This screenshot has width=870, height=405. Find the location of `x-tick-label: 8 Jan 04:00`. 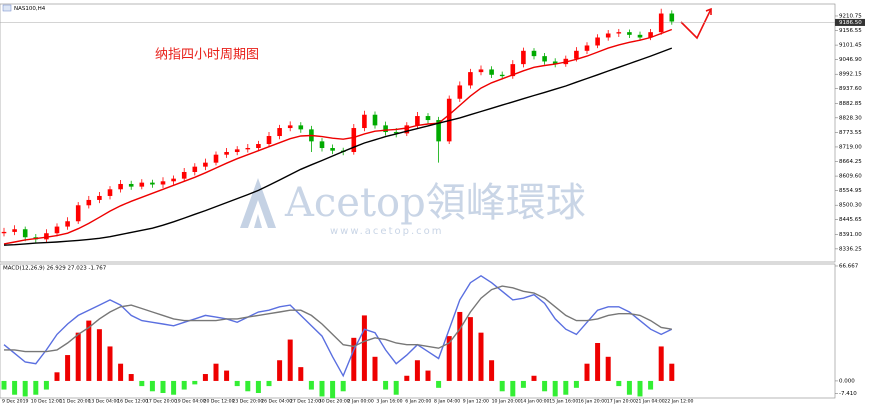

x-tick-label: 8 Jan 04:00 is located at coordinates (447, 402).